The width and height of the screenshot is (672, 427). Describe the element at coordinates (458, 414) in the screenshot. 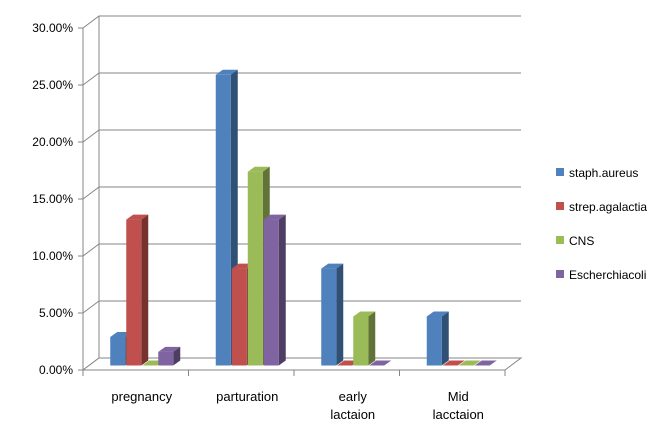

I see `x-category-label: lacctaion` at that location.